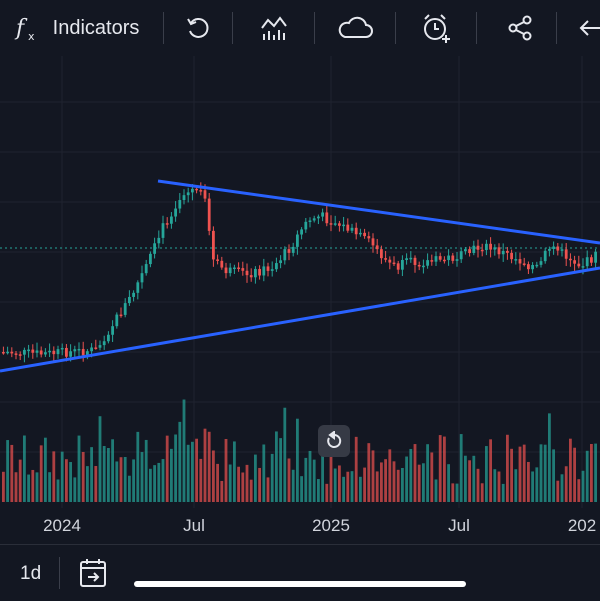 The width and height of the screenshot is (600, 601). What do you see at coordinates (355, 28) in the screenshot?
I see `cloud-icon` at bounding box center [355, 28].